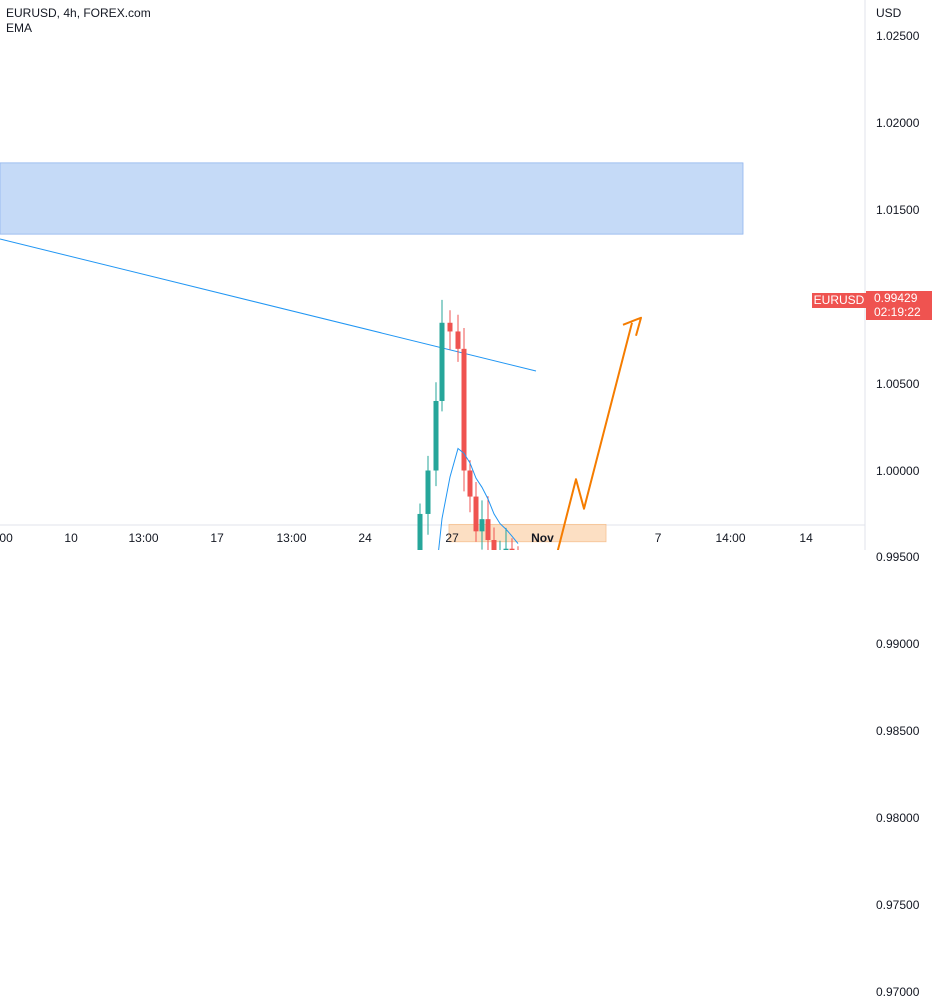  Describe the element at coordinates (452, 538) in the screenshot. I see `time-tick: 27` at that location.